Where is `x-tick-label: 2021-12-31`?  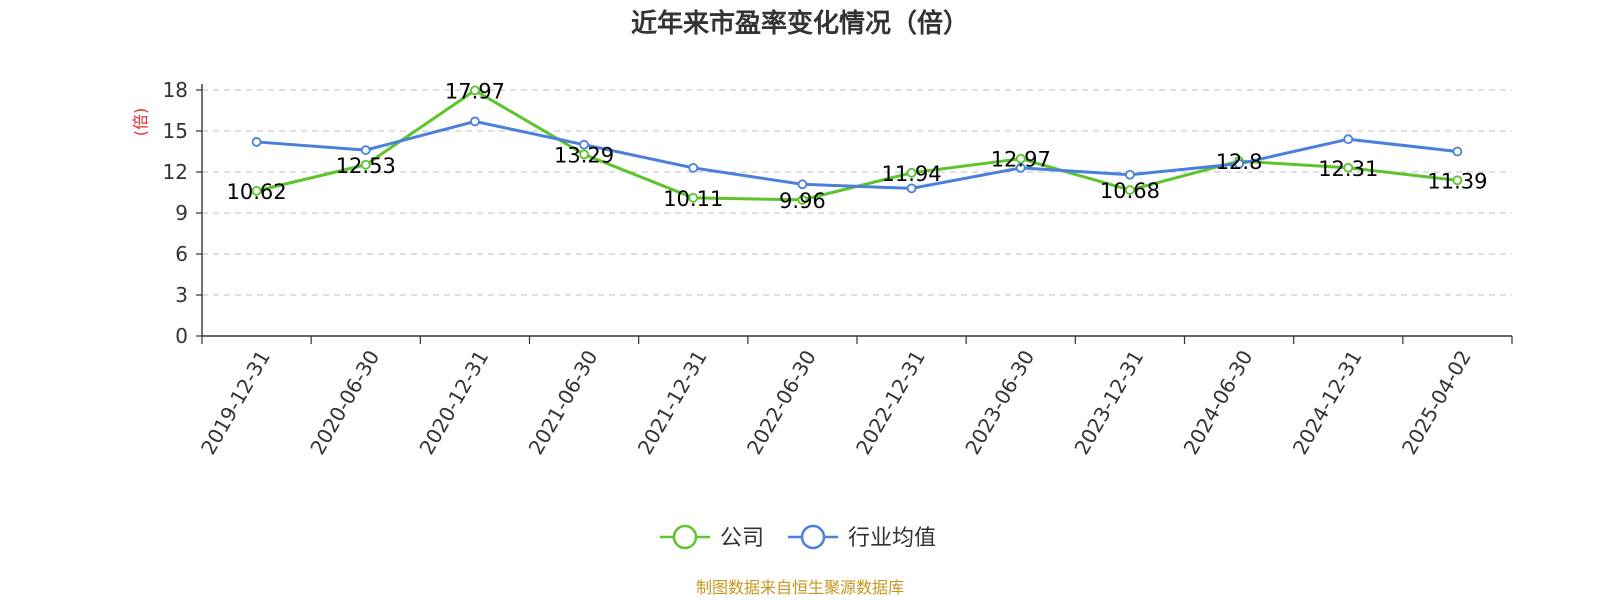
x-tick-label: 2021-12-31 is located at coordinates (672, 402).